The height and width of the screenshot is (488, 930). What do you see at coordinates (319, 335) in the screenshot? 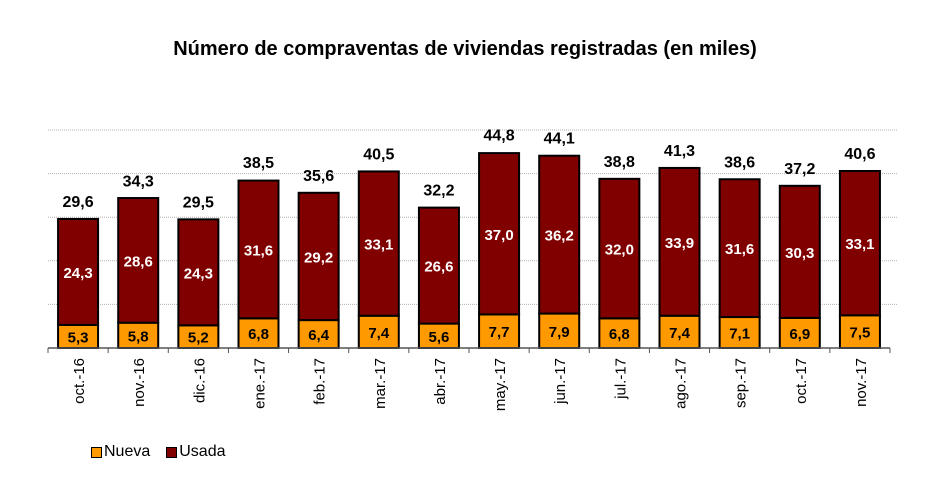
I see `data-label-nueva: 6,4` at bounding box center [319, 335].